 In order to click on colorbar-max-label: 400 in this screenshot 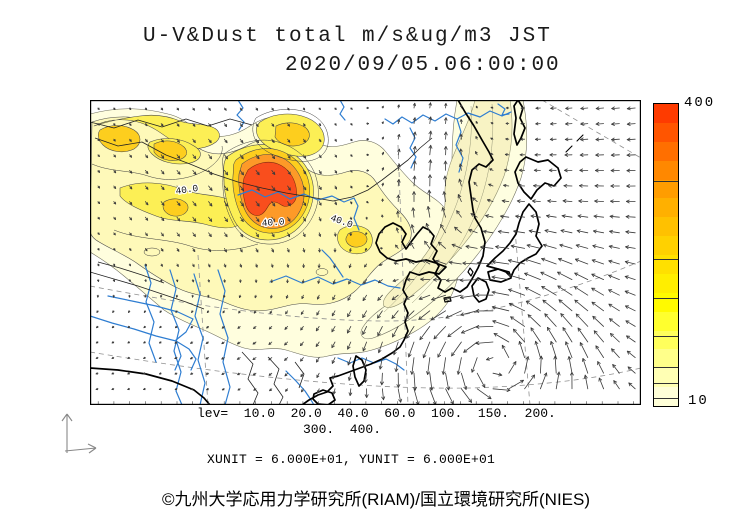, I will do `click(700, 103)`.